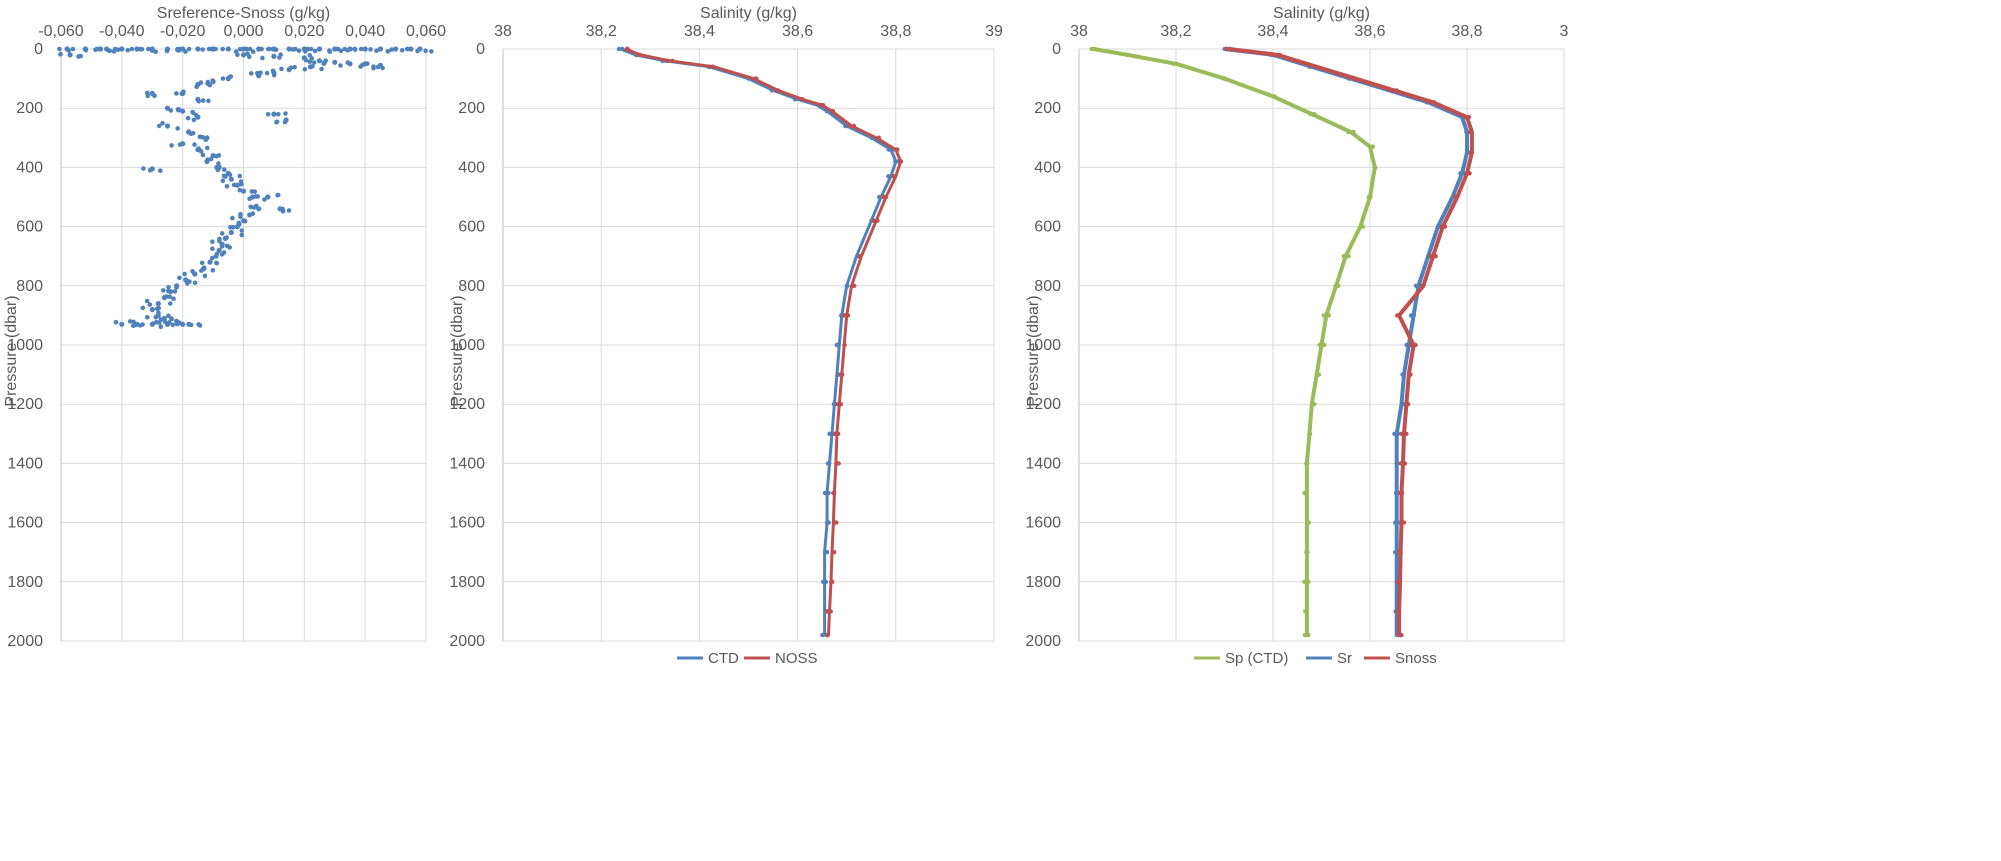  Describe the element at coordinates (994, 31) in the screenshot. I see `x-tick-label: 39` at that location.